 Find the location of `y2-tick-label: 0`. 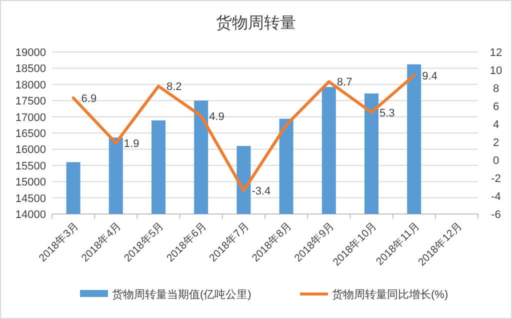

y2-tick-label: 0 is located at coordinates (496, 161).